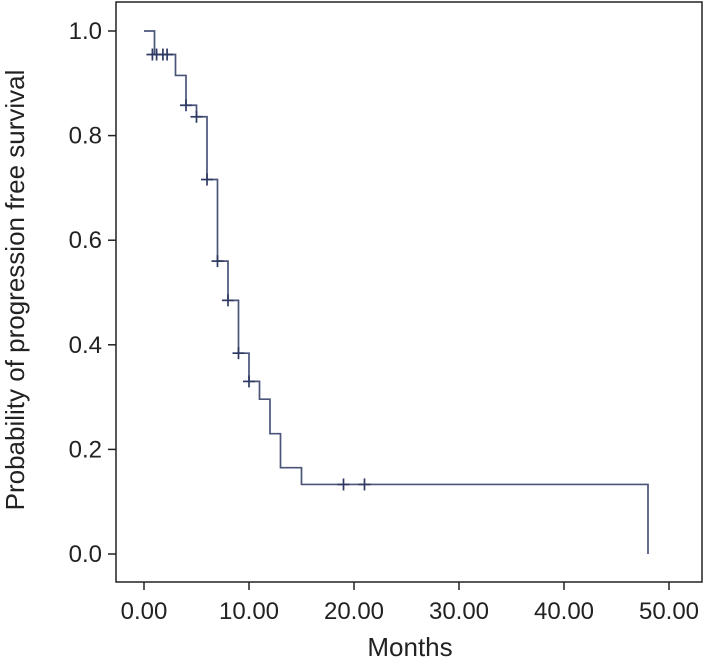  What do you see at coordinates (410, 603) in the screenshot?
I see `x-axis-ticks: 0.00 10.00 20.00 30.00 40.00 50.00` at bounding box center [410, 603].